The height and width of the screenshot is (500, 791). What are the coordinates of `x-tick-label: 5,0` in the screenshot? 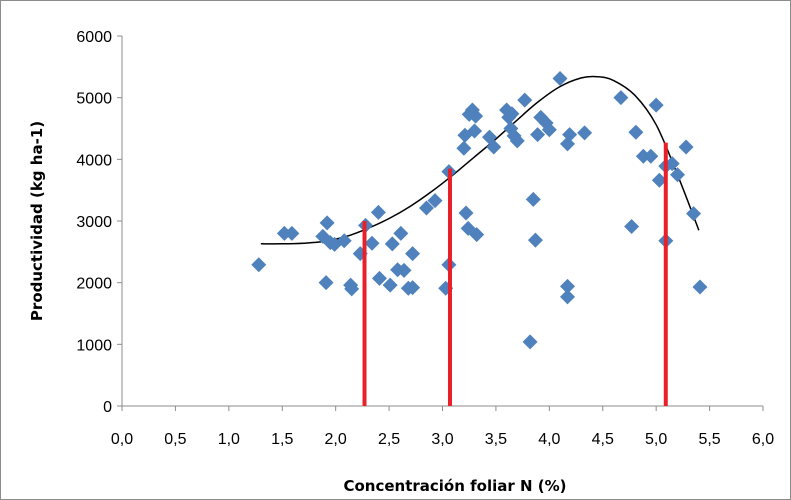 It's located at (656, 439).